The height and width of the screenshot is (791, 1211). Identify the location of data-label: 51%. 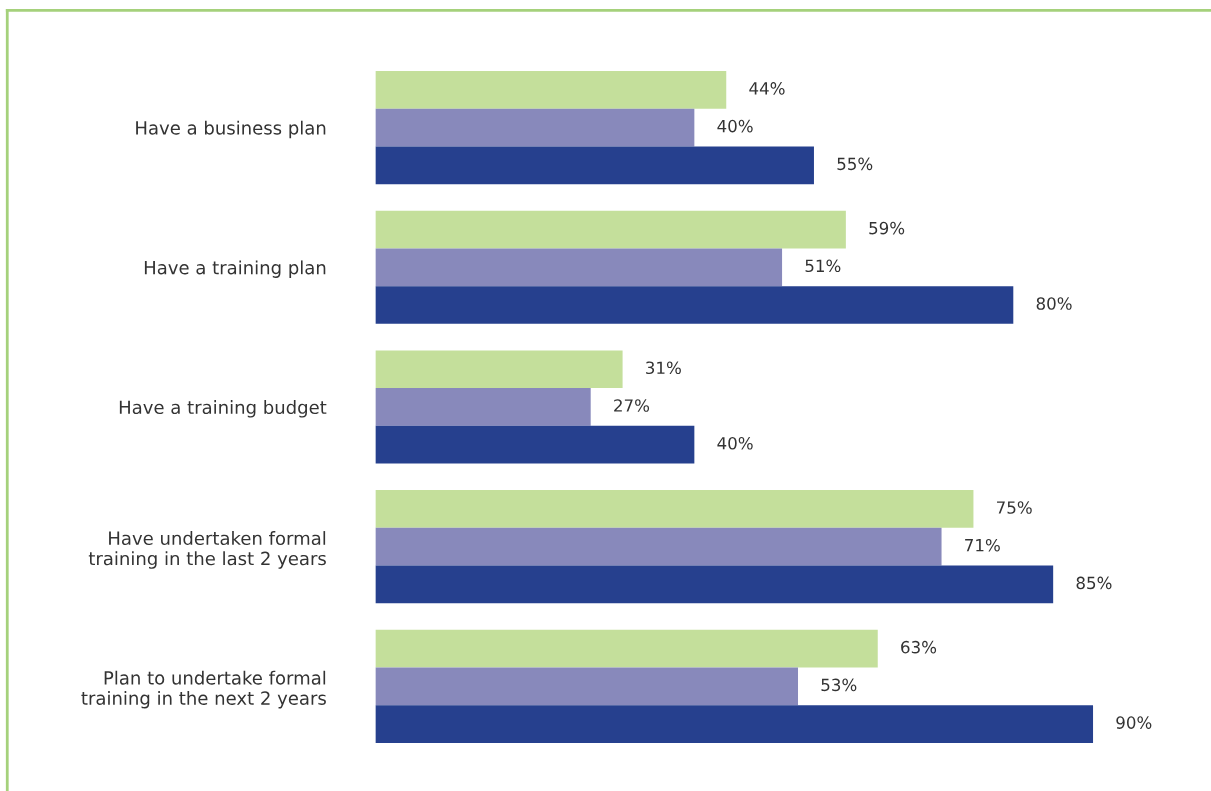
(823, 266).